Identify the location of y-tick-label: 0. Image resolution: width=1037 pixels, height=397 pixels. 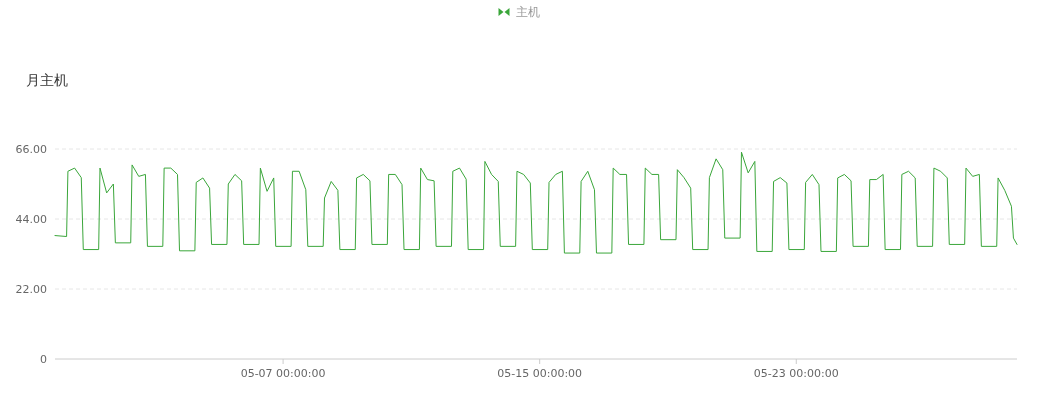
(43, 359).